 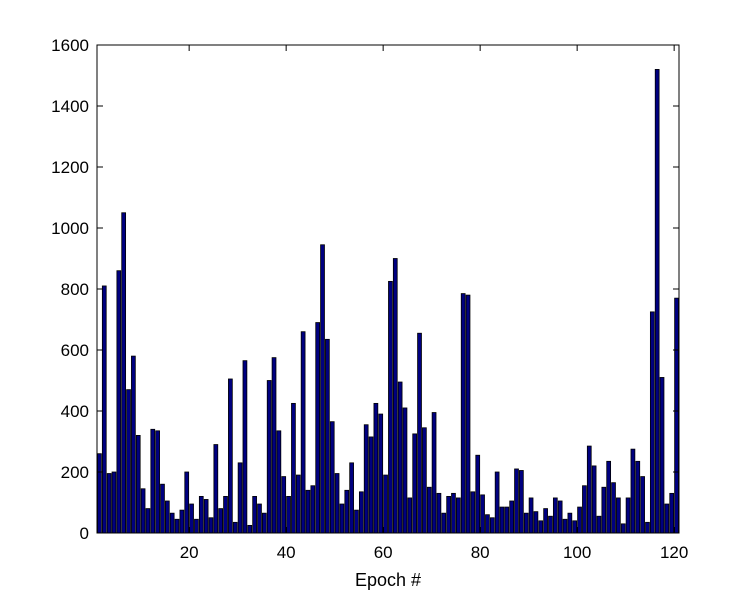 I want to click on y-tick-label: 200, so click(x=75, y=472).